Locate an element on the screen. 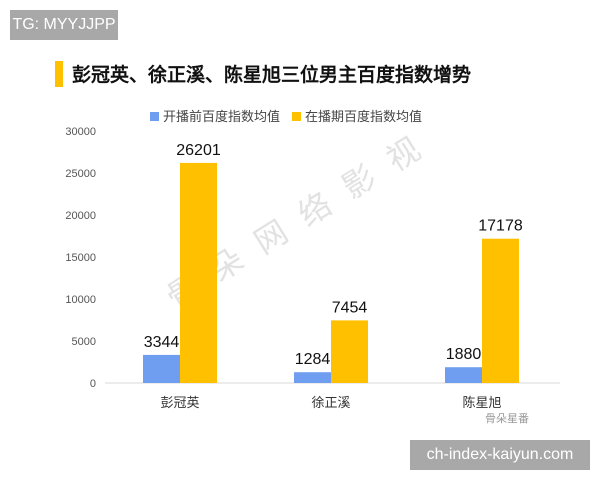 This screenshot has width=600, height=480. y-tick-label: 10000 is located at coordinates (80, 300).